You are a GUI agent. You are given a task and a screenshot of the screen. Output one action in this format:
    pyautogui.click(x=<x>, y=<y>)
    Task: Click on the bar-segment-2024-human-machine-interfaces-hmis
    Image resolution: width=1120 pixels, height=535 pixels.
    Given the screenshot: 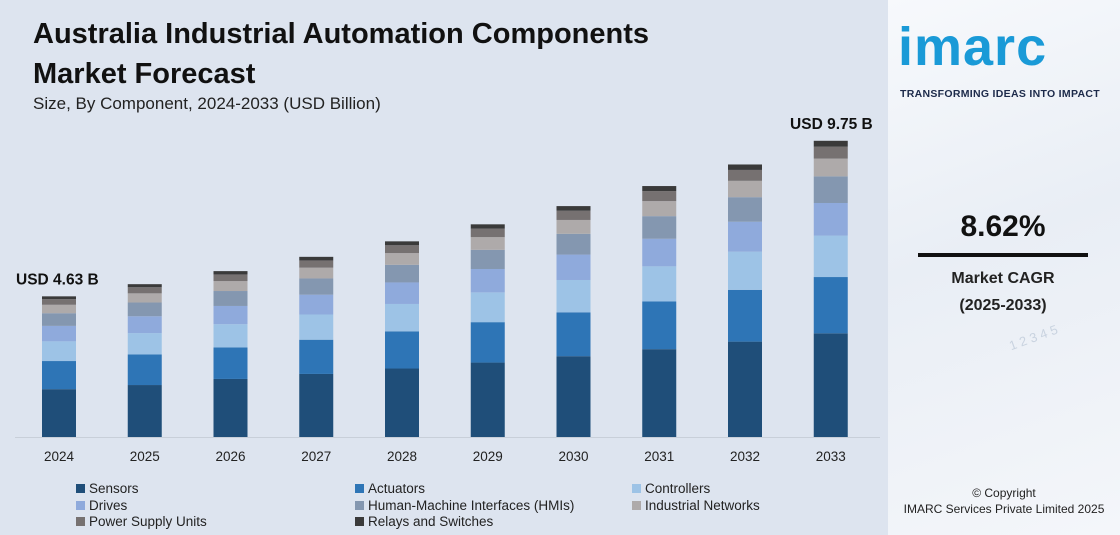 What is the action you would take?
    pyautogui.click(x=59, y=319)
    